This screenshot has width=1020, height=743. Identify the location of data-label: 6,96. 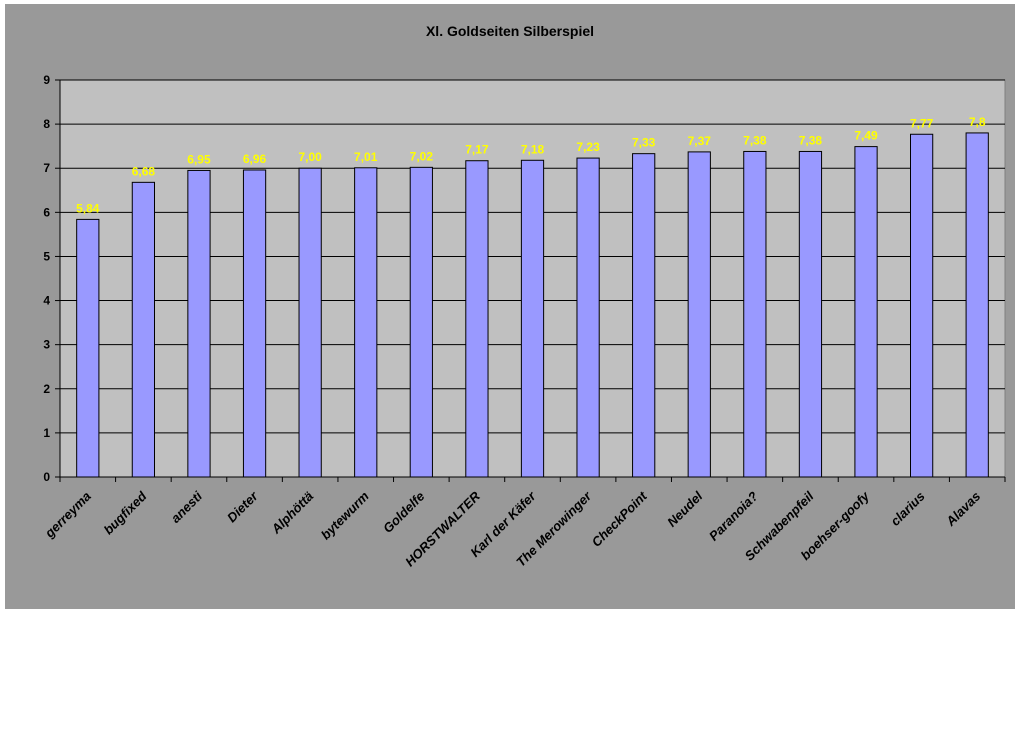
(255, 159).